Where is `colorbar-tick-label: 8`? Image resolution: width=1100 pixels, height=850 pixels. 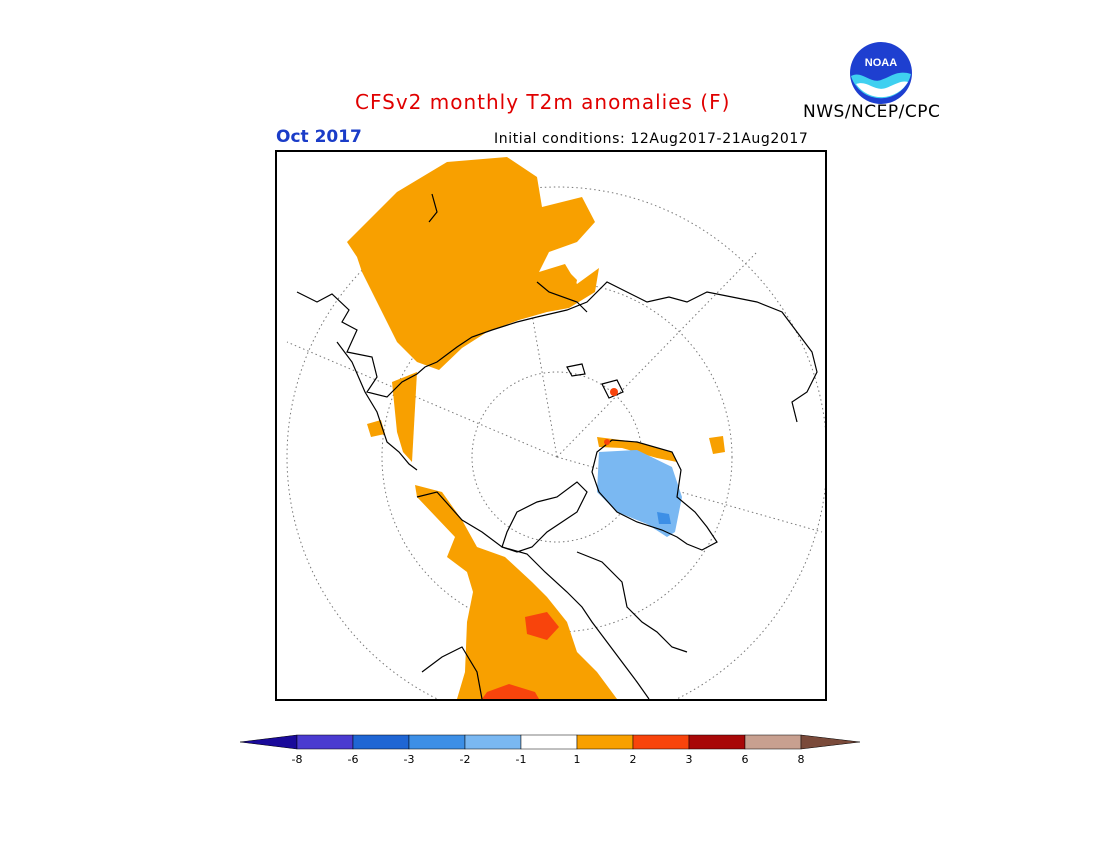
colorbar-tick-label: 8 is located at coordinates (801, 759).